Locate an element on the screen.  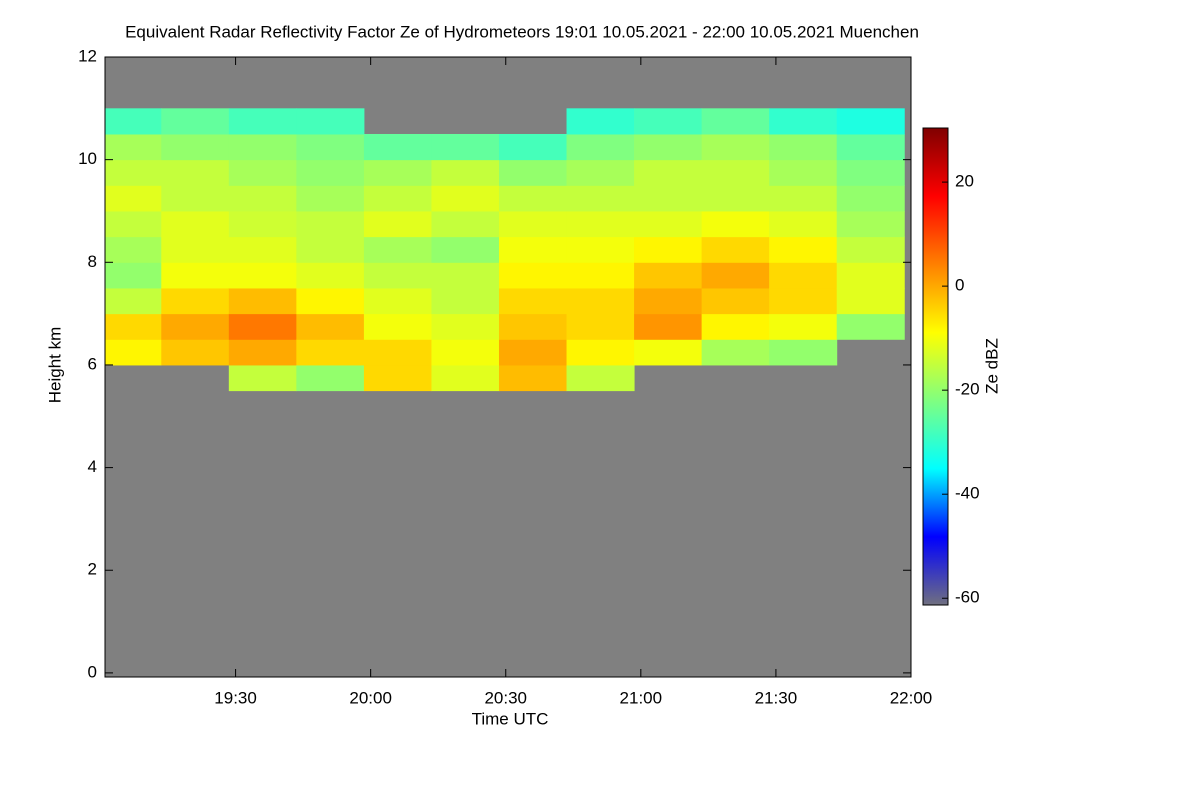
x-tick-label: 19:30 is located at coordinates (235, 697).